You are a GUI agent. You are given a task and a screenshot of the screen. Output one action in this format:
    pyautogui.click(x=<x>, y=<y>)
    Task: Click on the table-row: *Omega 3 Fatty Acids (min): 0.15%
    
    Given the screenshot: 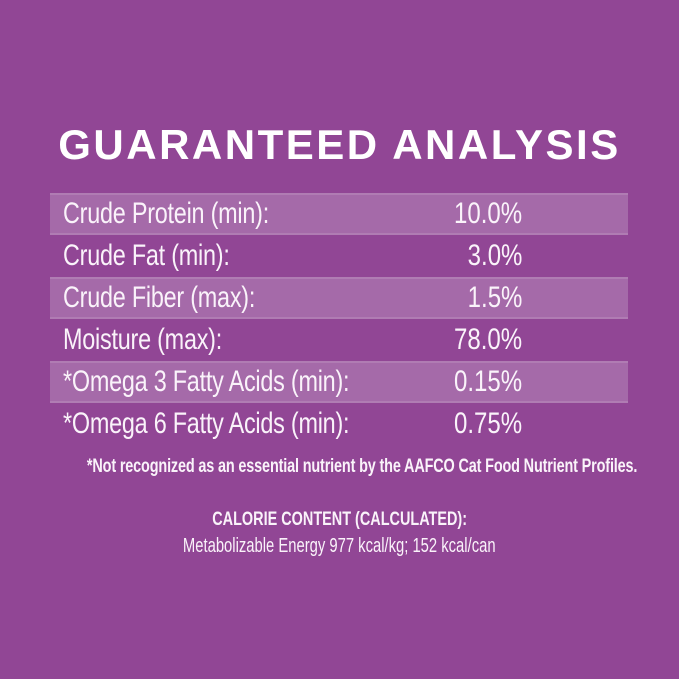 What is the action you would take?
    pyautogui.click(x=339, y=382)
    